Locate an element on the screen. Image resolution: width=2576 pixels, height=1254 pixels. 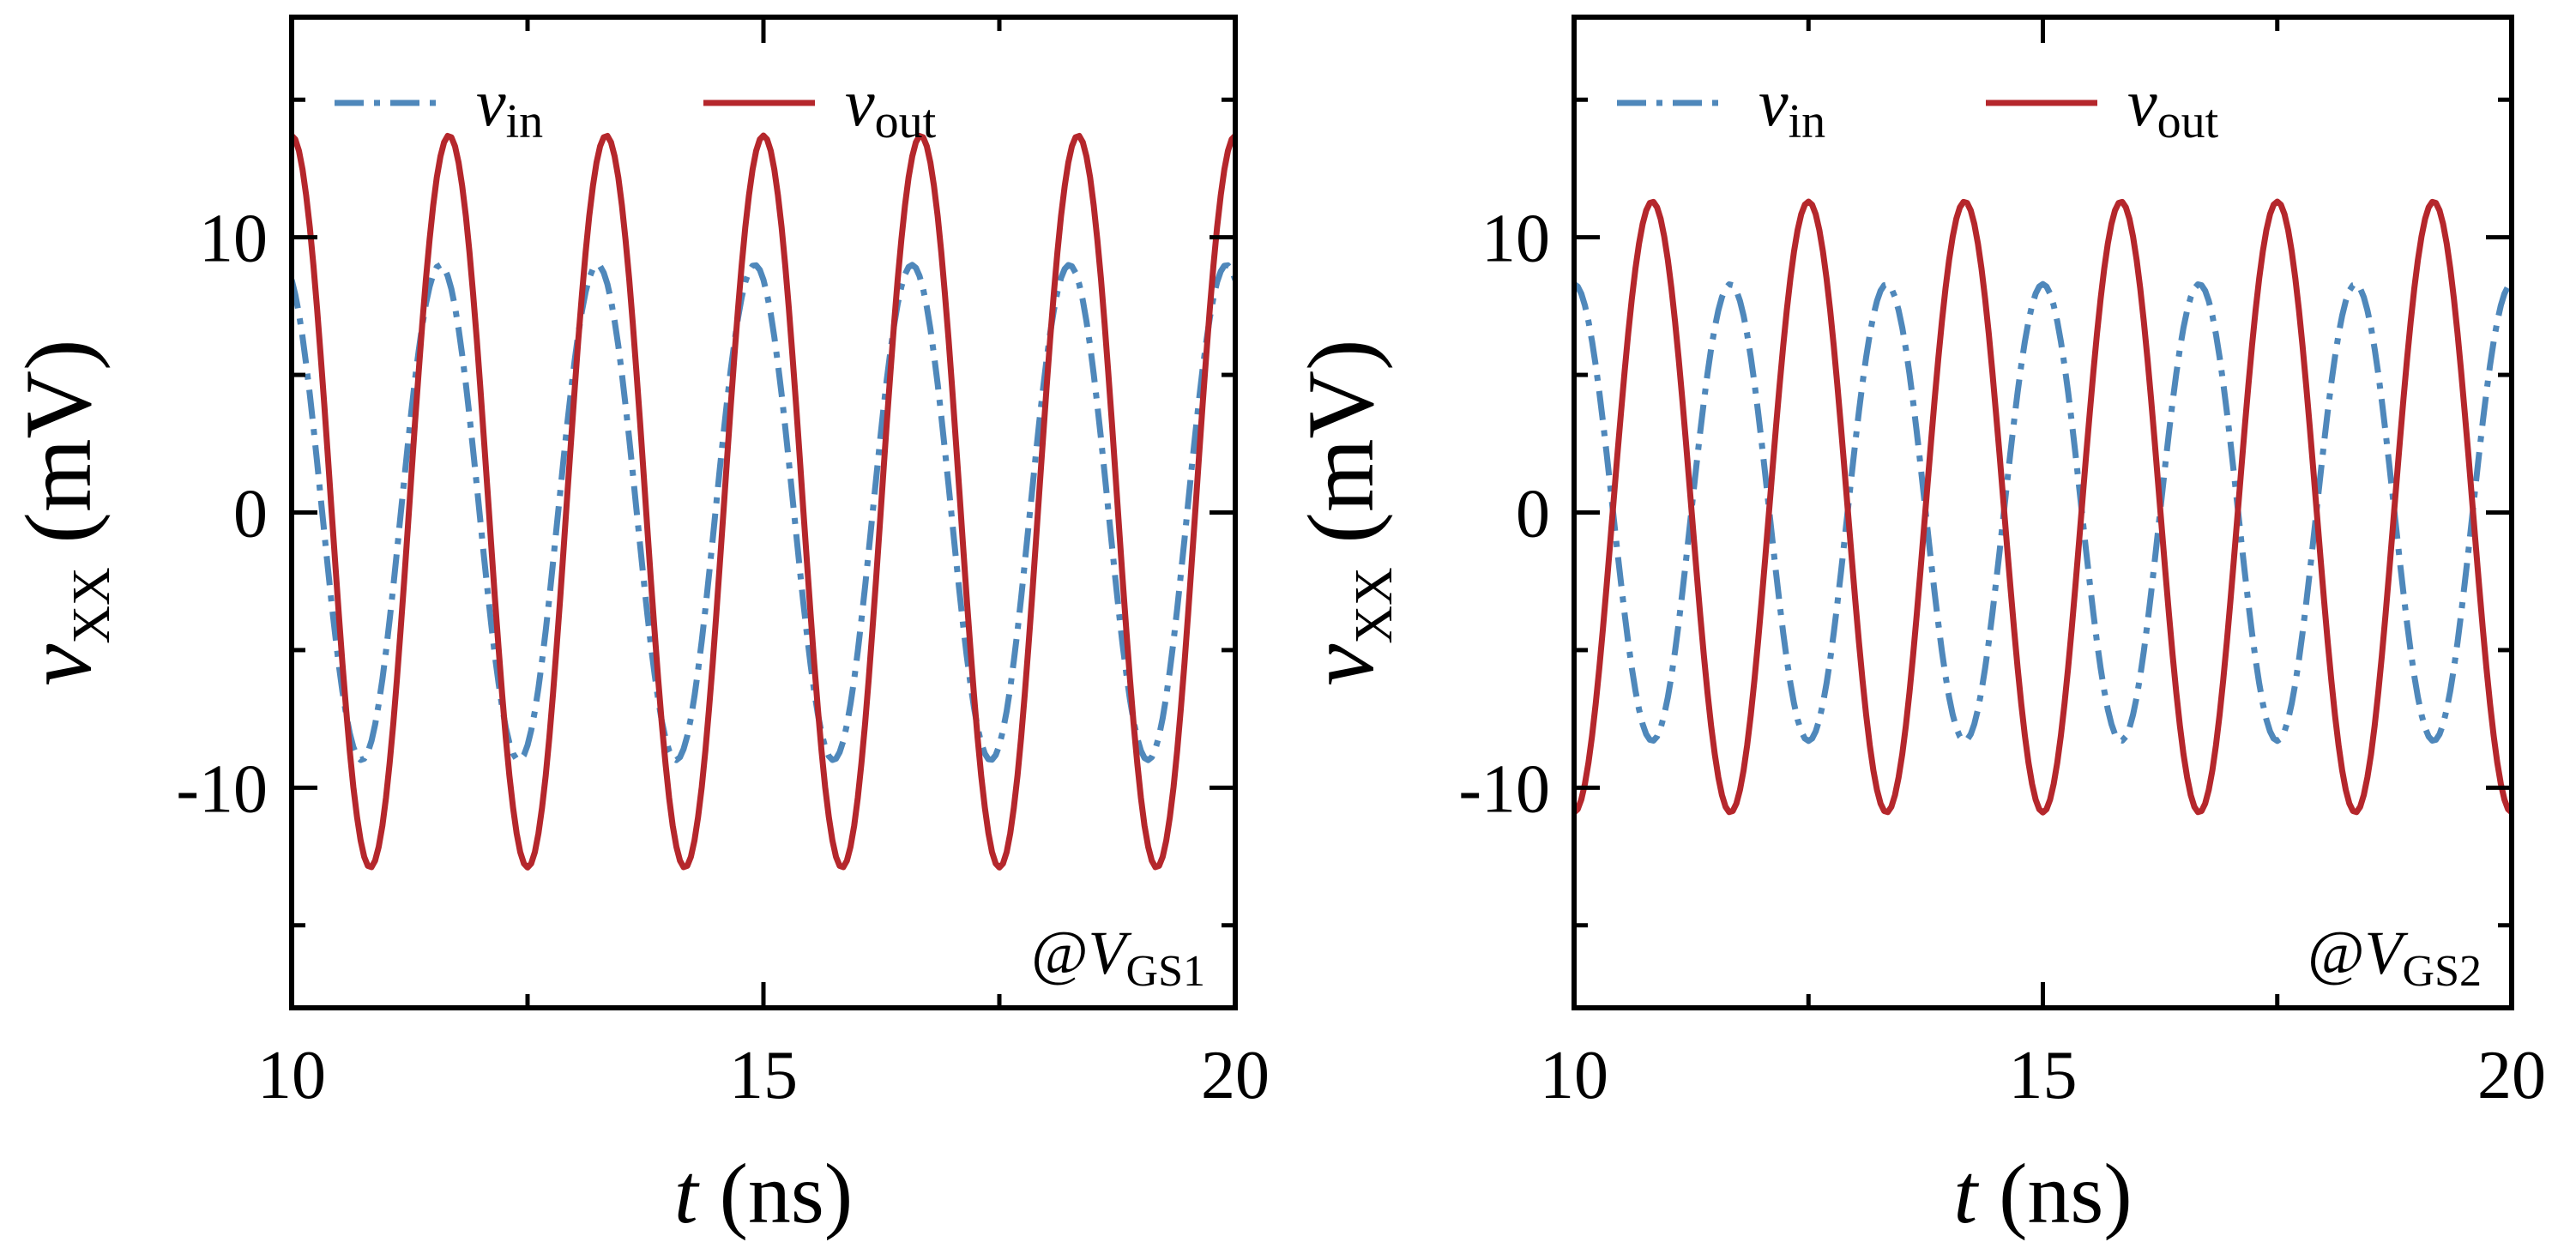
annotation-label: @VGS2 is located at coordinates (2395, 958).